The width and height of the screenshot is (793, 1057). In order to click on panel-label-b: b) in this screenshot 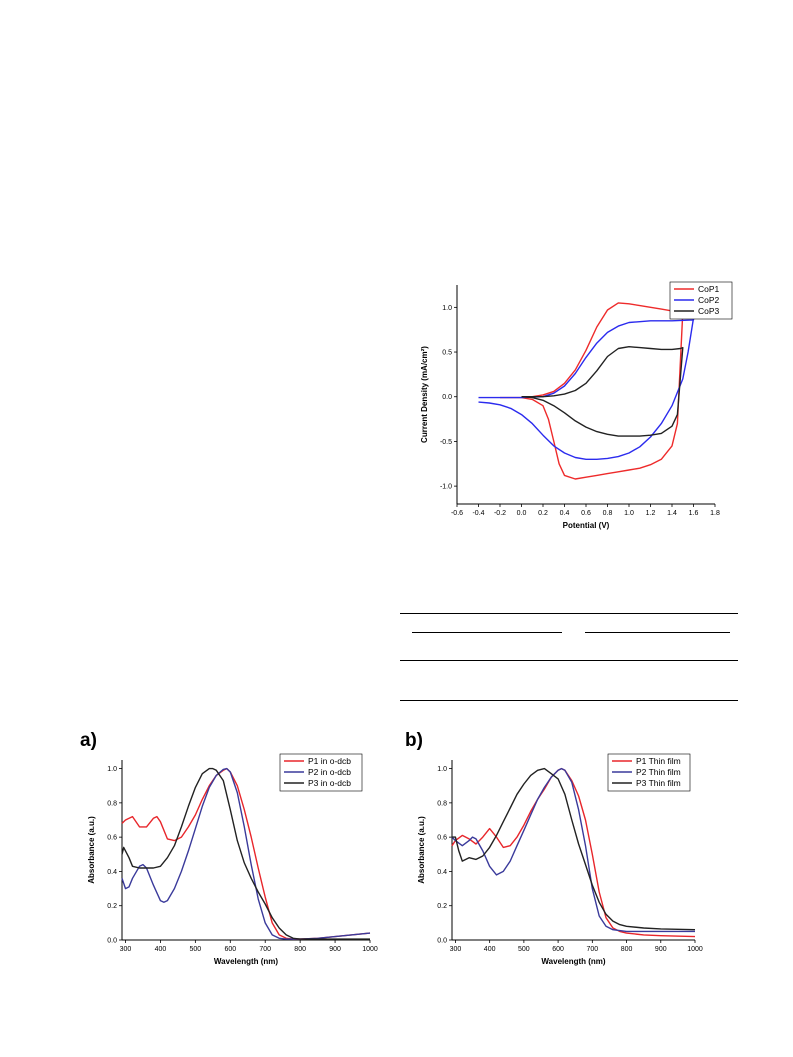, I will do `click(414, 740)`.